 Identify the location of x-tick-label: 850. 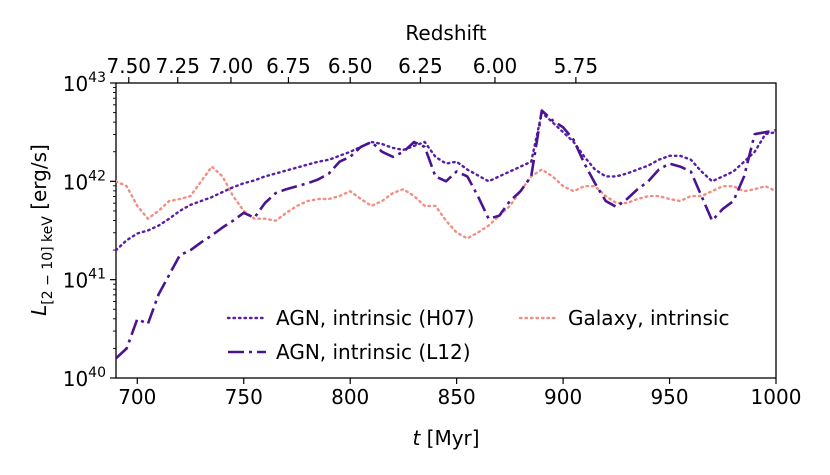
(457, 397).